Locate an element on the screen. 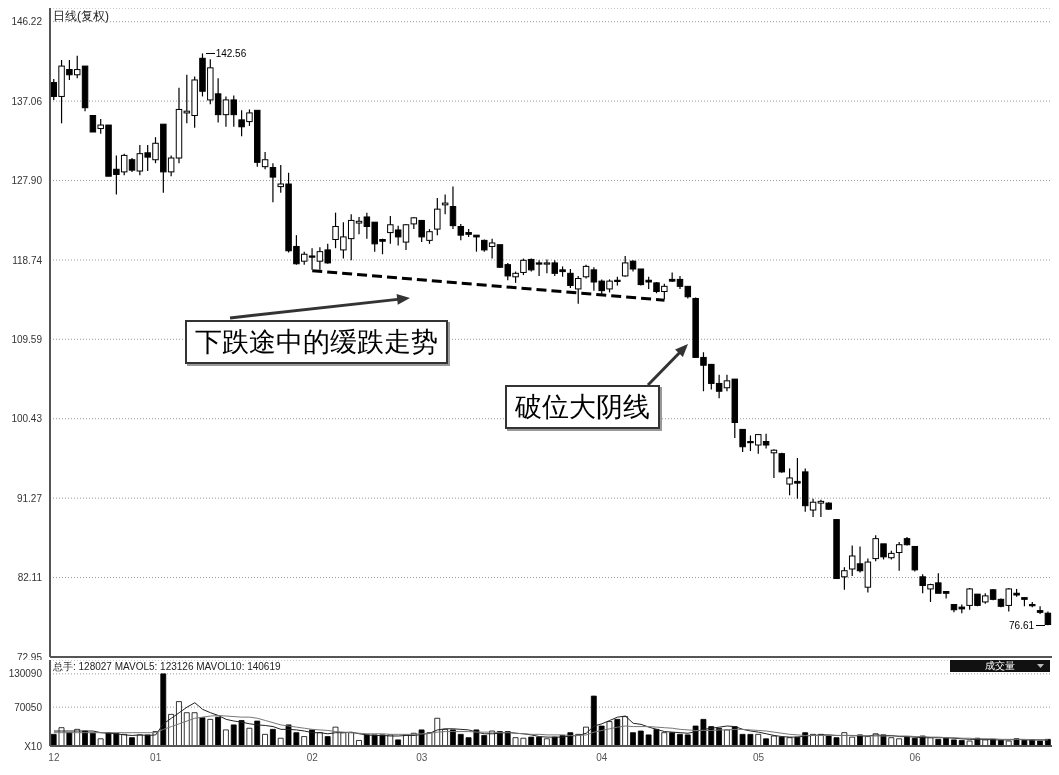 Image resolution: width=1059 pixels, height=775 pixels. x-tick-label: 03 is located at coordinates (422, 758).